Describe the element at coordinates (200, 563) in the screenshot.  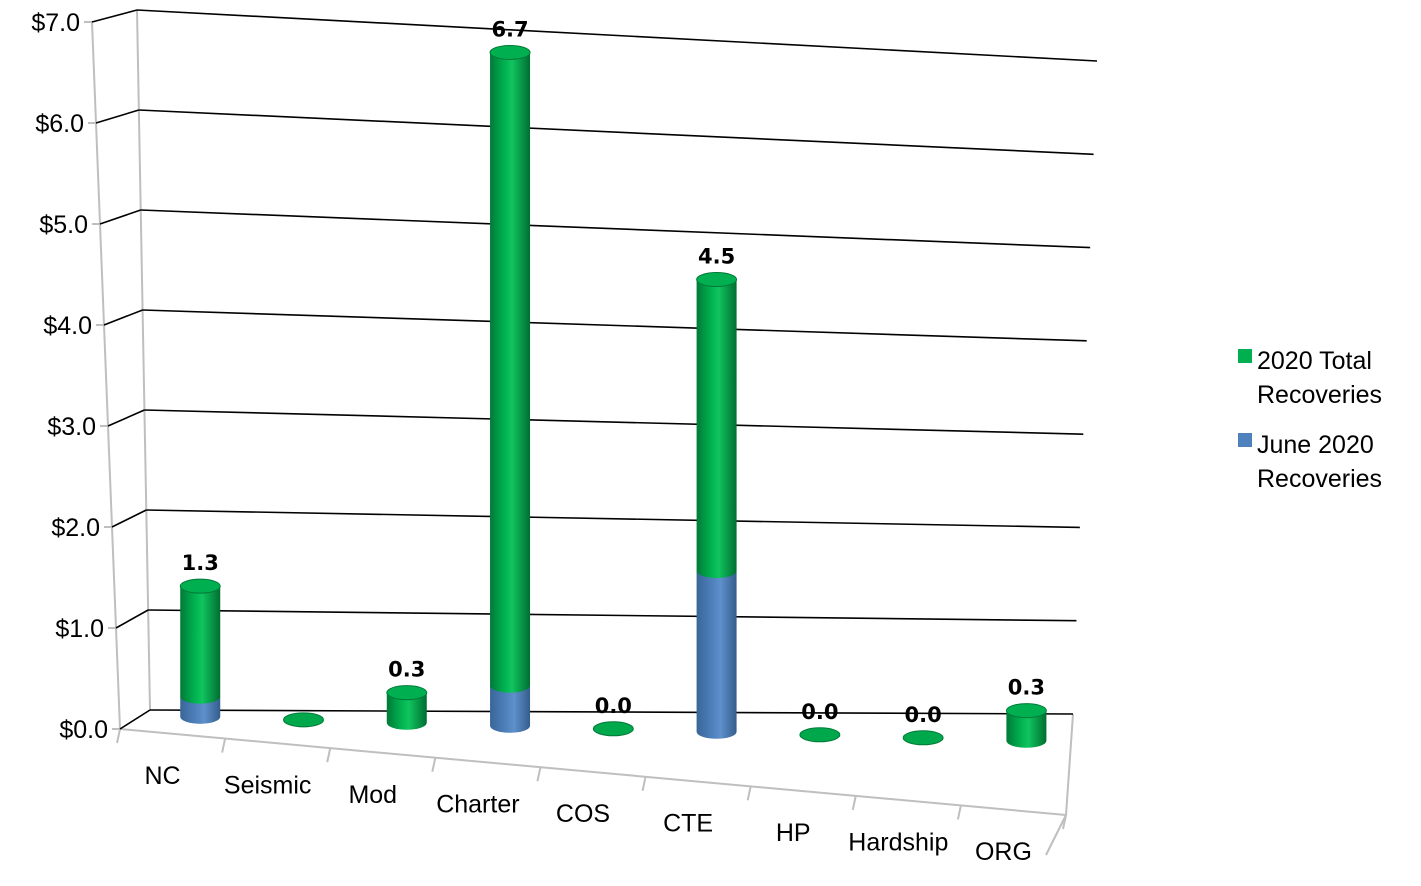
I see `data-label: 1.3` at that location.